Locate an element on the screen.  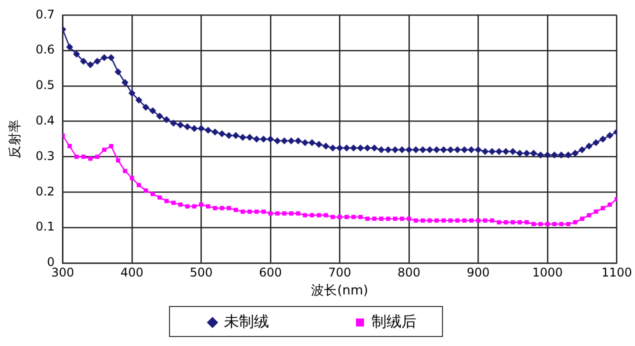
legend-label: 制绒后 is located at coordinates (394, 321).